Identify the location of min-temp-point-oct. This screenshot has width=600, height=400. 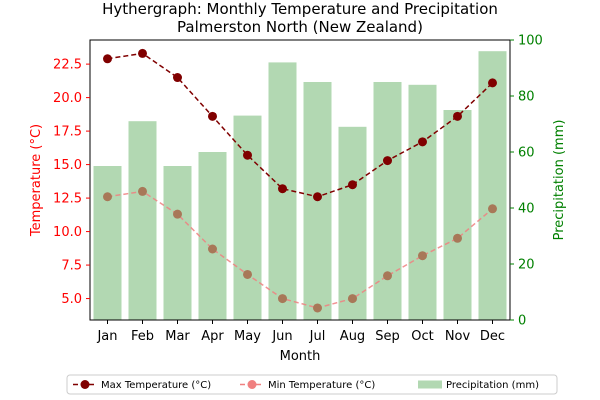
(422, 256).